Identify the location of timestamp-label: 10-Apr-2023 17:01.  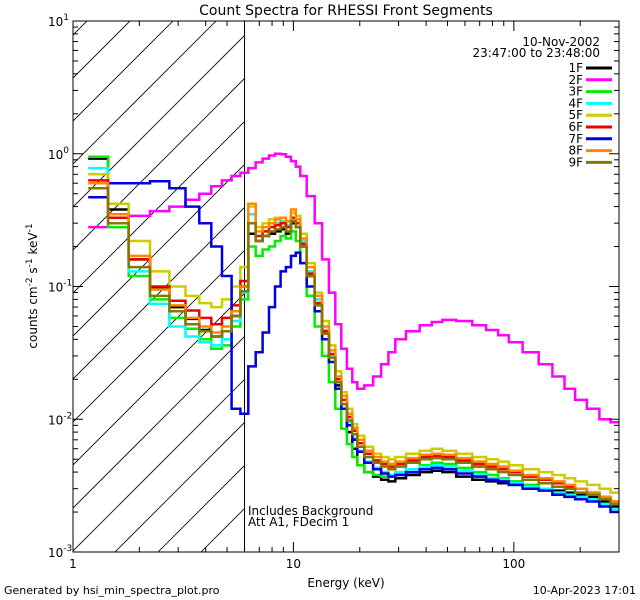
(584, 590).